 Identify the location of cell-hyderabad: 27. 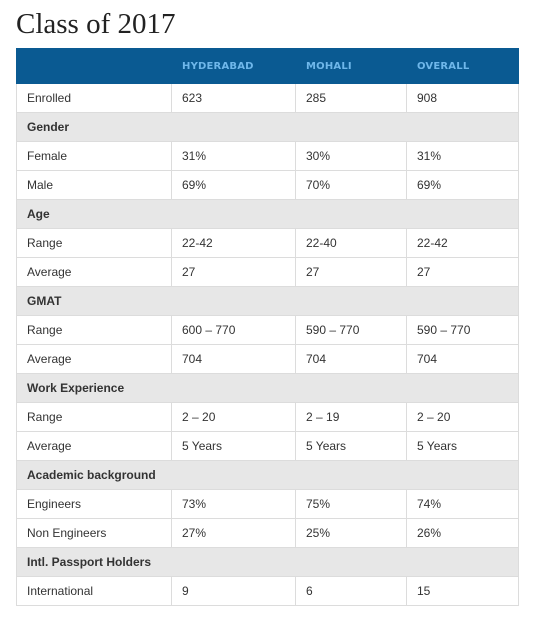
(233, 272).